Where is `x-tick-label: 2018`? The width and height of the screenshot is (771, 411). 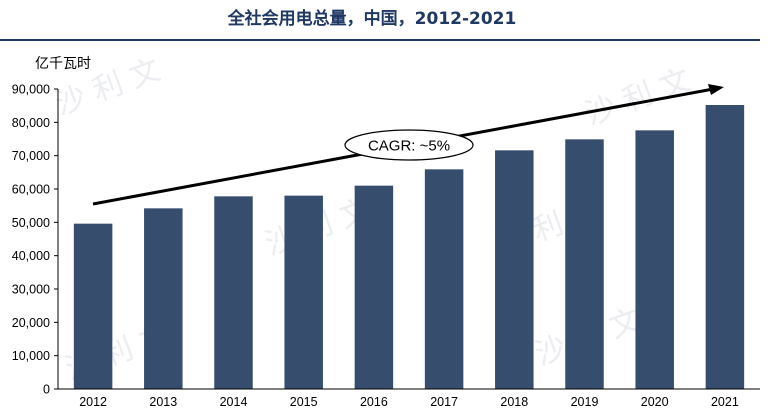 x-tick-label: 2018 is located at coordinates (514, 402).